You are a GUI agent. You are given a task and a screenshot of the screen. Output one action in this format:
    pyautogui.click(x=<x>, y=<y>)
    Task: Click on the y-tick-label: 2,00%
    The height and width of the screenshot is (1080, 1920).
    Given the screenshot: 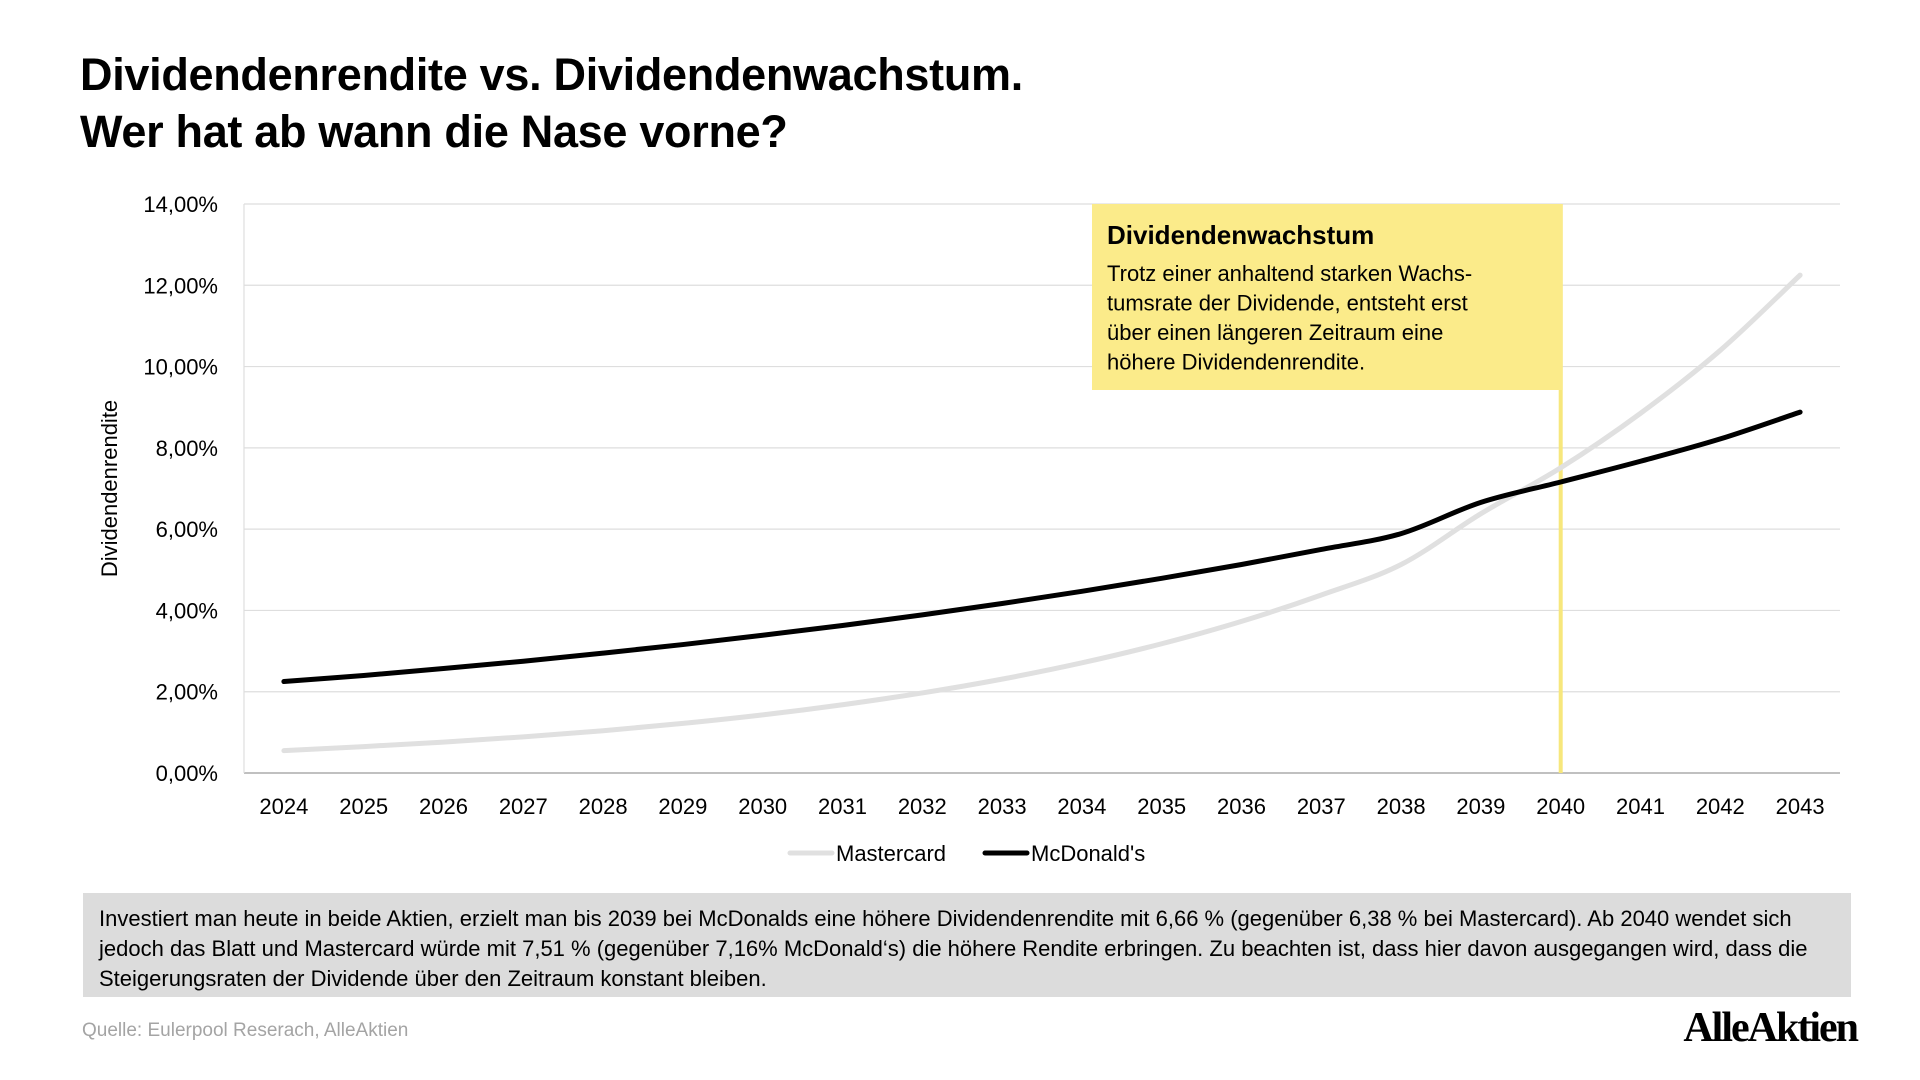 What is the action you would take?
    pyautogui.click(x=187, y=692)
    